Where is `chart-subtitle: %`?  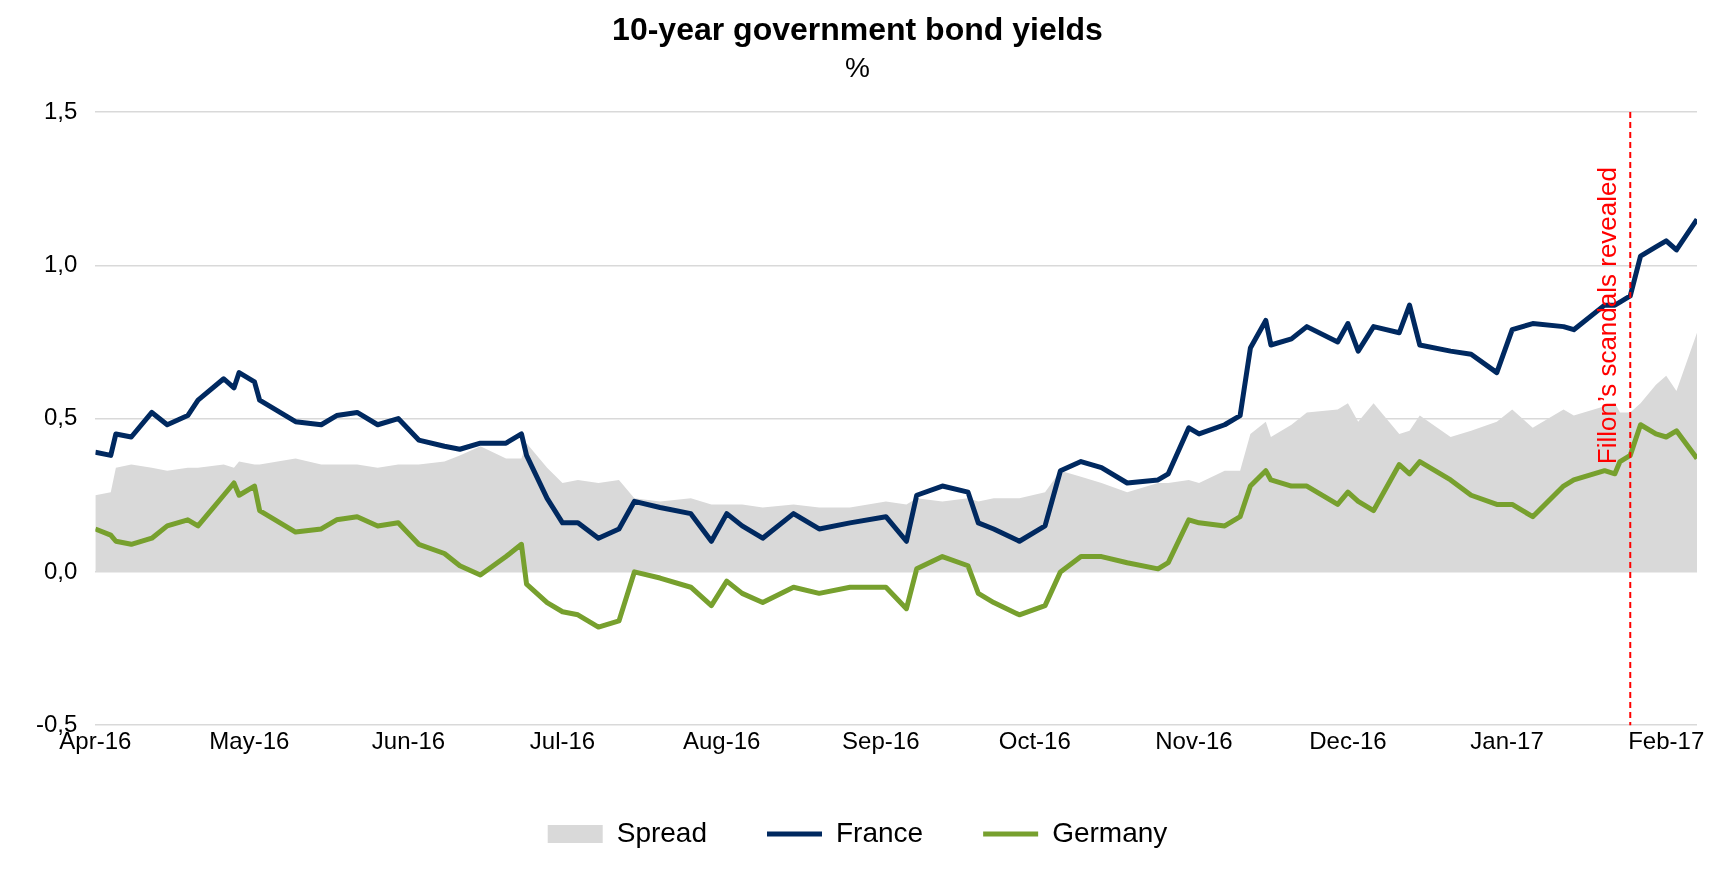
chart-subtitle: % is located at coordinates (857, 67).